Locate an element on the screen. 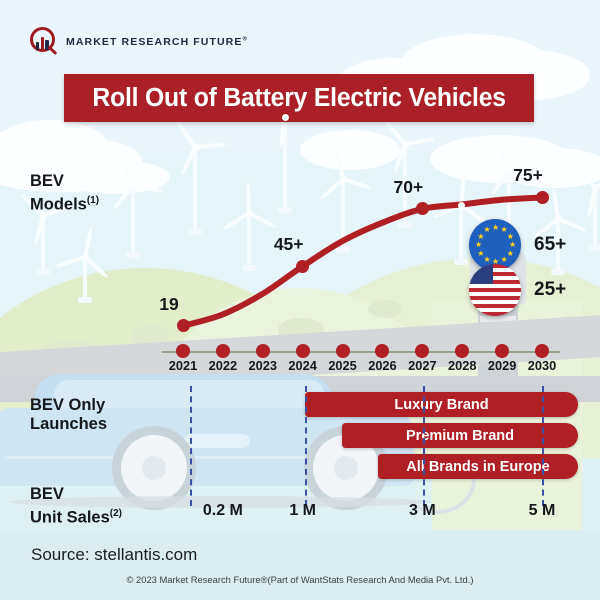 The image size is (600, 600). us-flag-callout: 25+ is located at coordinates (517, 290).